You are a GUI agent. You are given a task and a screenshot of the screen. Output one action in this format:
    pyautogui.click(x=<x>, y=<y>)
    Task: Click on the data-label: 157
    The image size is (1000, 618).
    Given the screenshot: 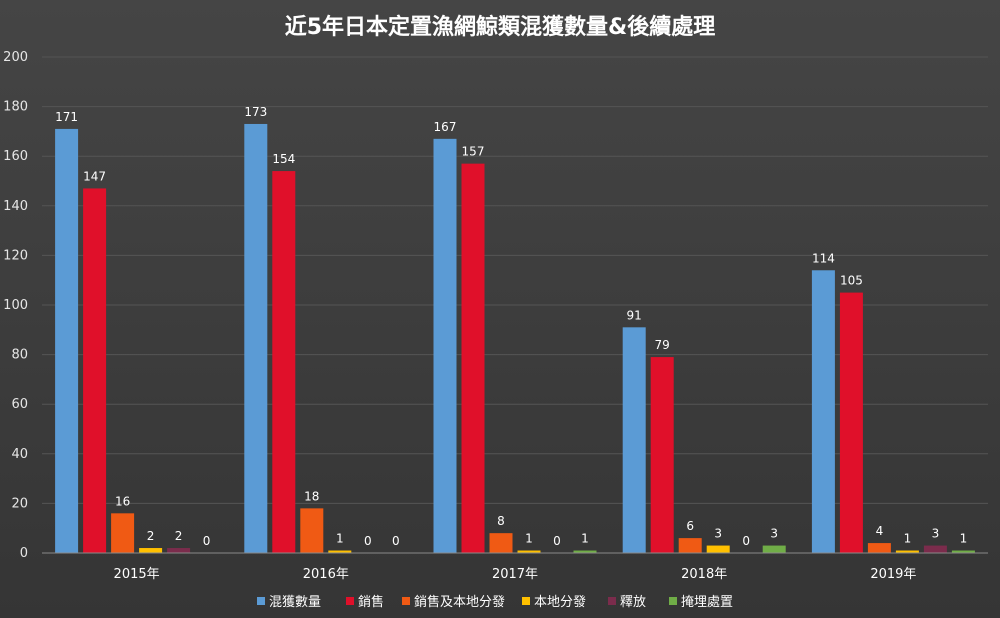 What is the action you would take?
    pyautogui.click(x=473, y=152)
    